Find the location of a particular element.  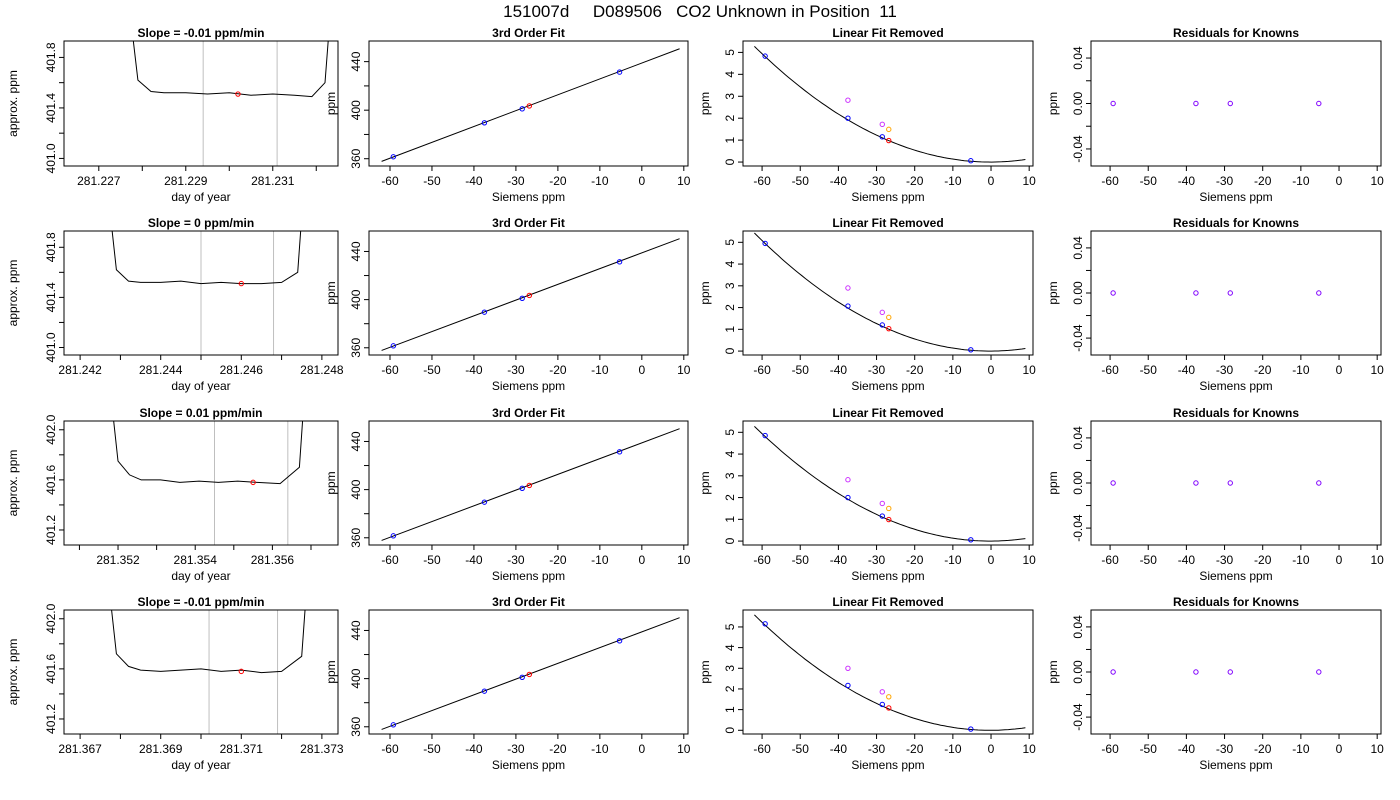

y-tick-label: 401.4 is located at coordinates (51, 297).